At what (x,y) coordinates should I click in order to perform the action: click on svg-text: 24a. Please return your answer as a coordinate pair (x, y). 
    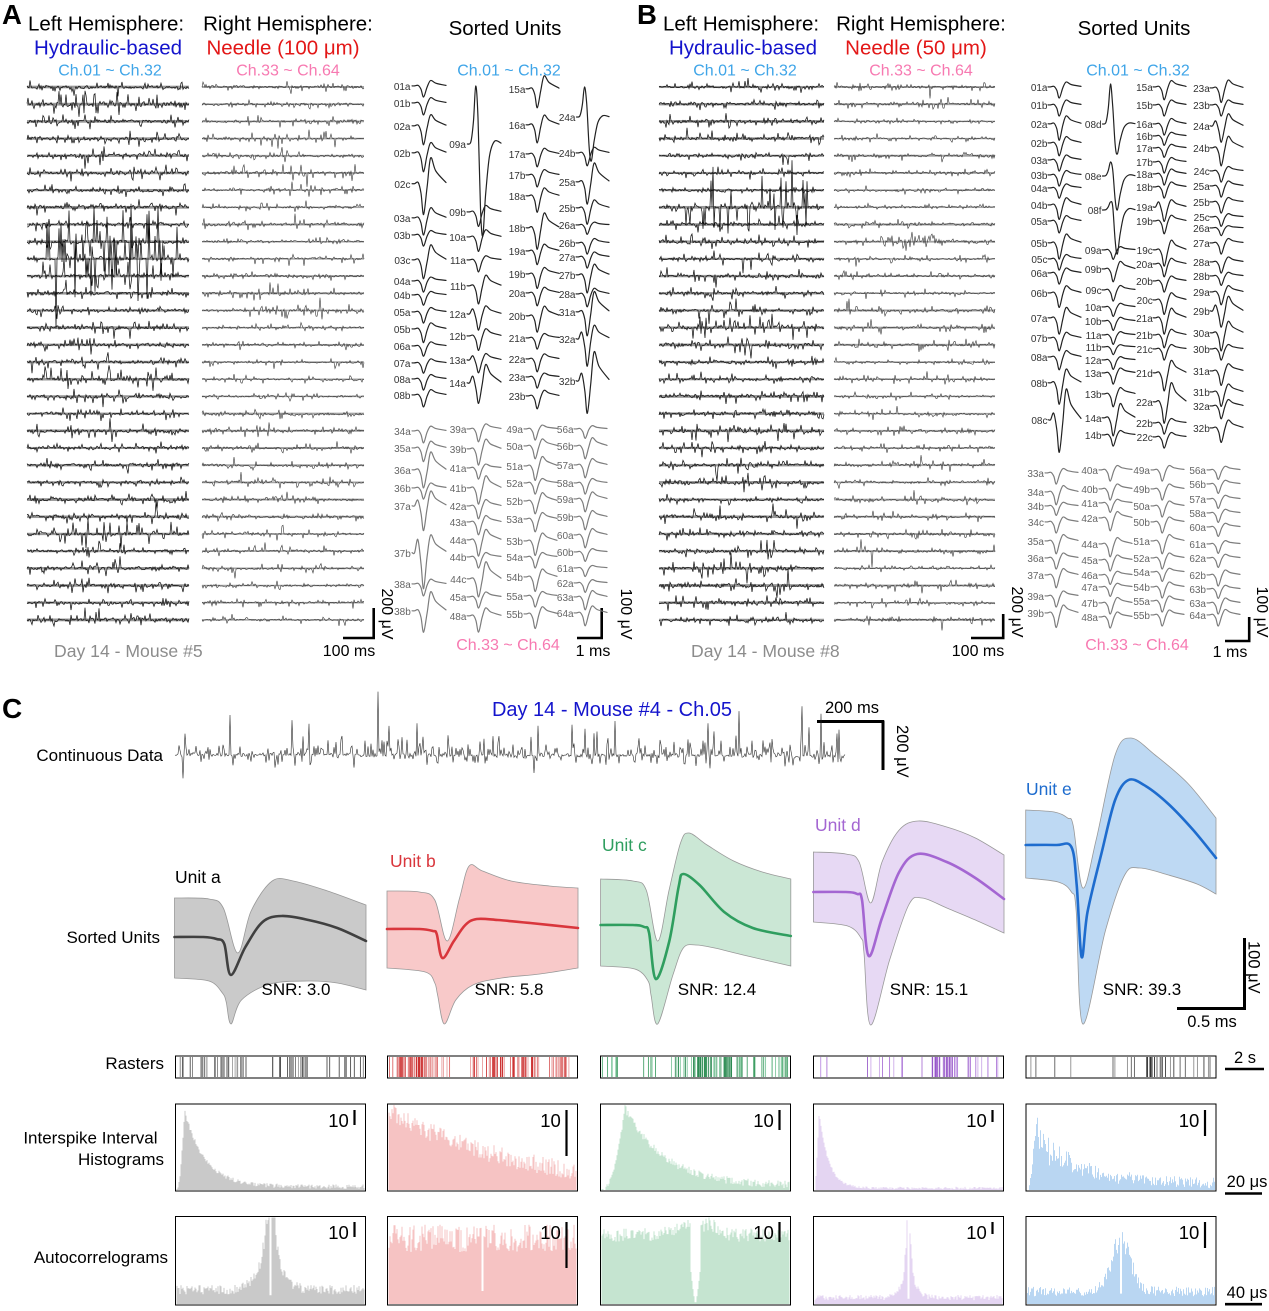
    Looking at the image, I should click on (1201, 127).